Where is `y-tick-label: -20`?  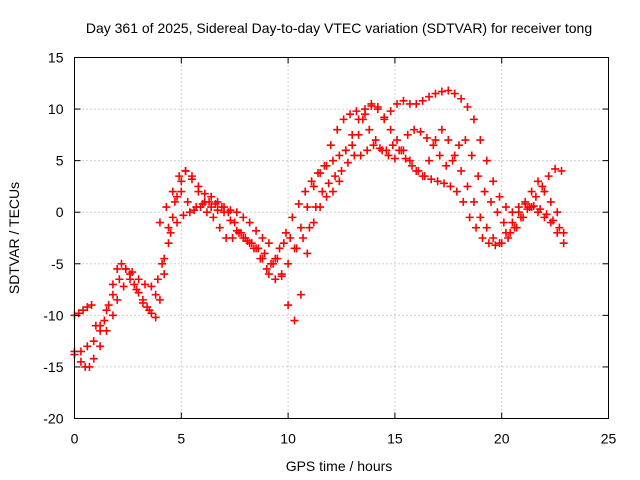
y-tick-label: -20 is located at coordinates (53, 419).